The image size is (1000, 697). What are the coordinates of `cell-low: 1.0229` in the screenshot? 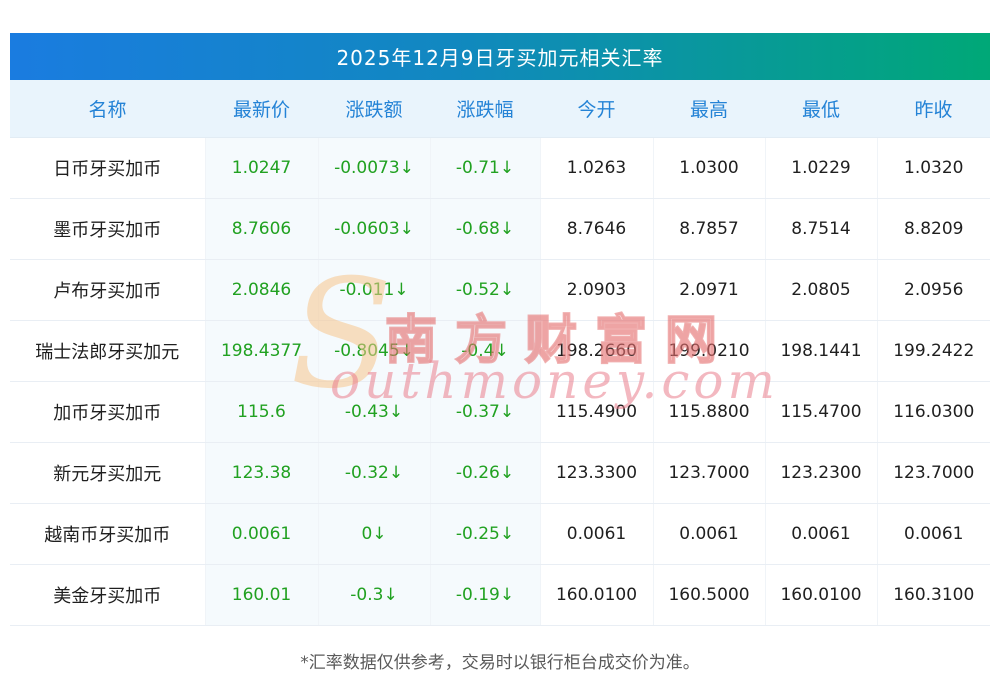 It's located at (821, 168).